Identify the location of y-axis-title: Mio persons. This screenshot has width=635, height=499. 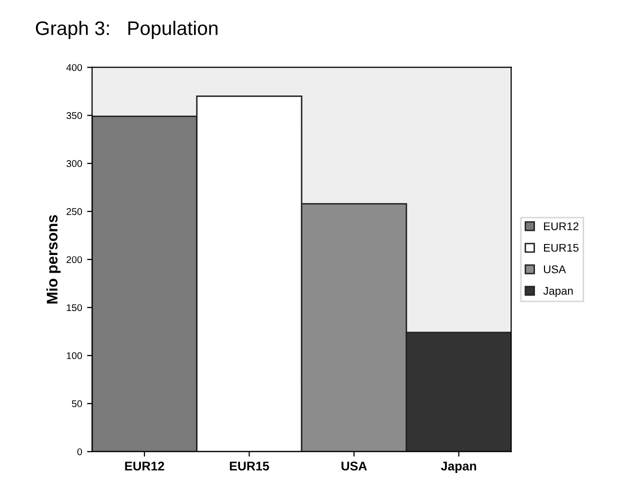
(53, 259).